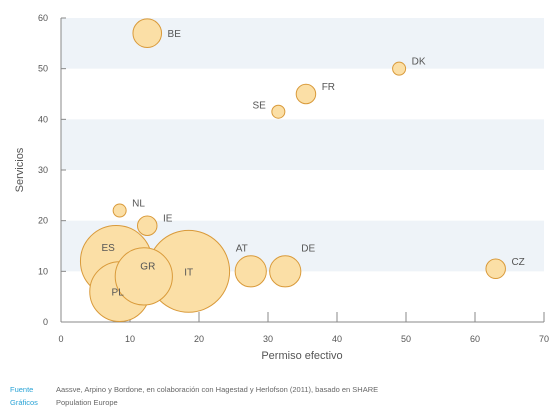 Image resolution: width=555 pixels, height=416 pixels. Describe the element at coordinates (328, 87) in the screenshot. I see `bubble-label-fr: FR` at that location.